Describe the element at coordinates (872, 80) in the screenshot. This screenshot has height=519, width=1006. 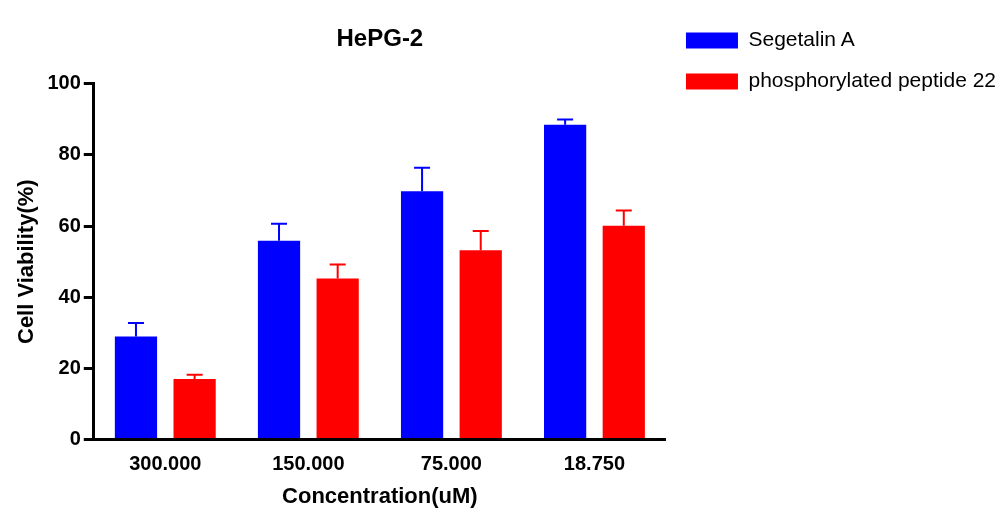
I see `legend-label: phosphorylated peptide 22` at that location.